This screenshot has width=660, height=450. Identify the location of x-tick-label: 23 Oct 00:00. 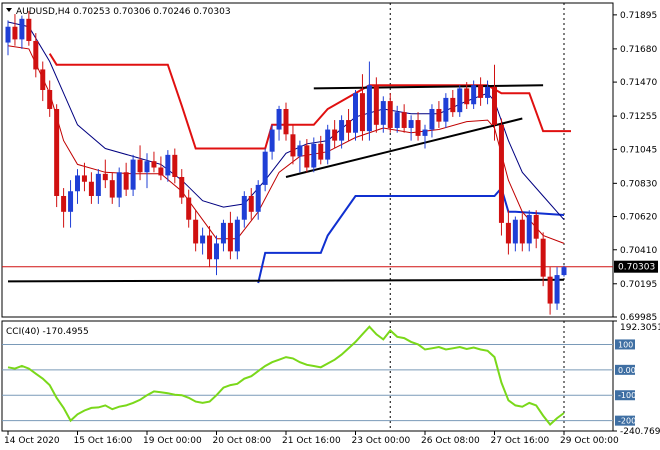
(381, 441).